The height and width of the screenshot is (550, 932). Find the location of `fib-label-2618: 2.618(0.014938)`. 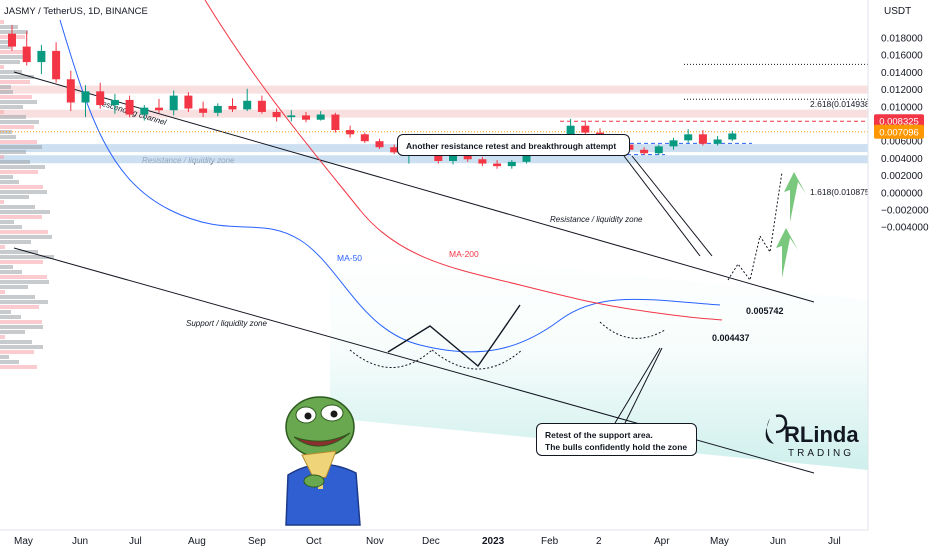

fib-label-2618: 2.618(0.014938) is located at coordinates (841, 104).